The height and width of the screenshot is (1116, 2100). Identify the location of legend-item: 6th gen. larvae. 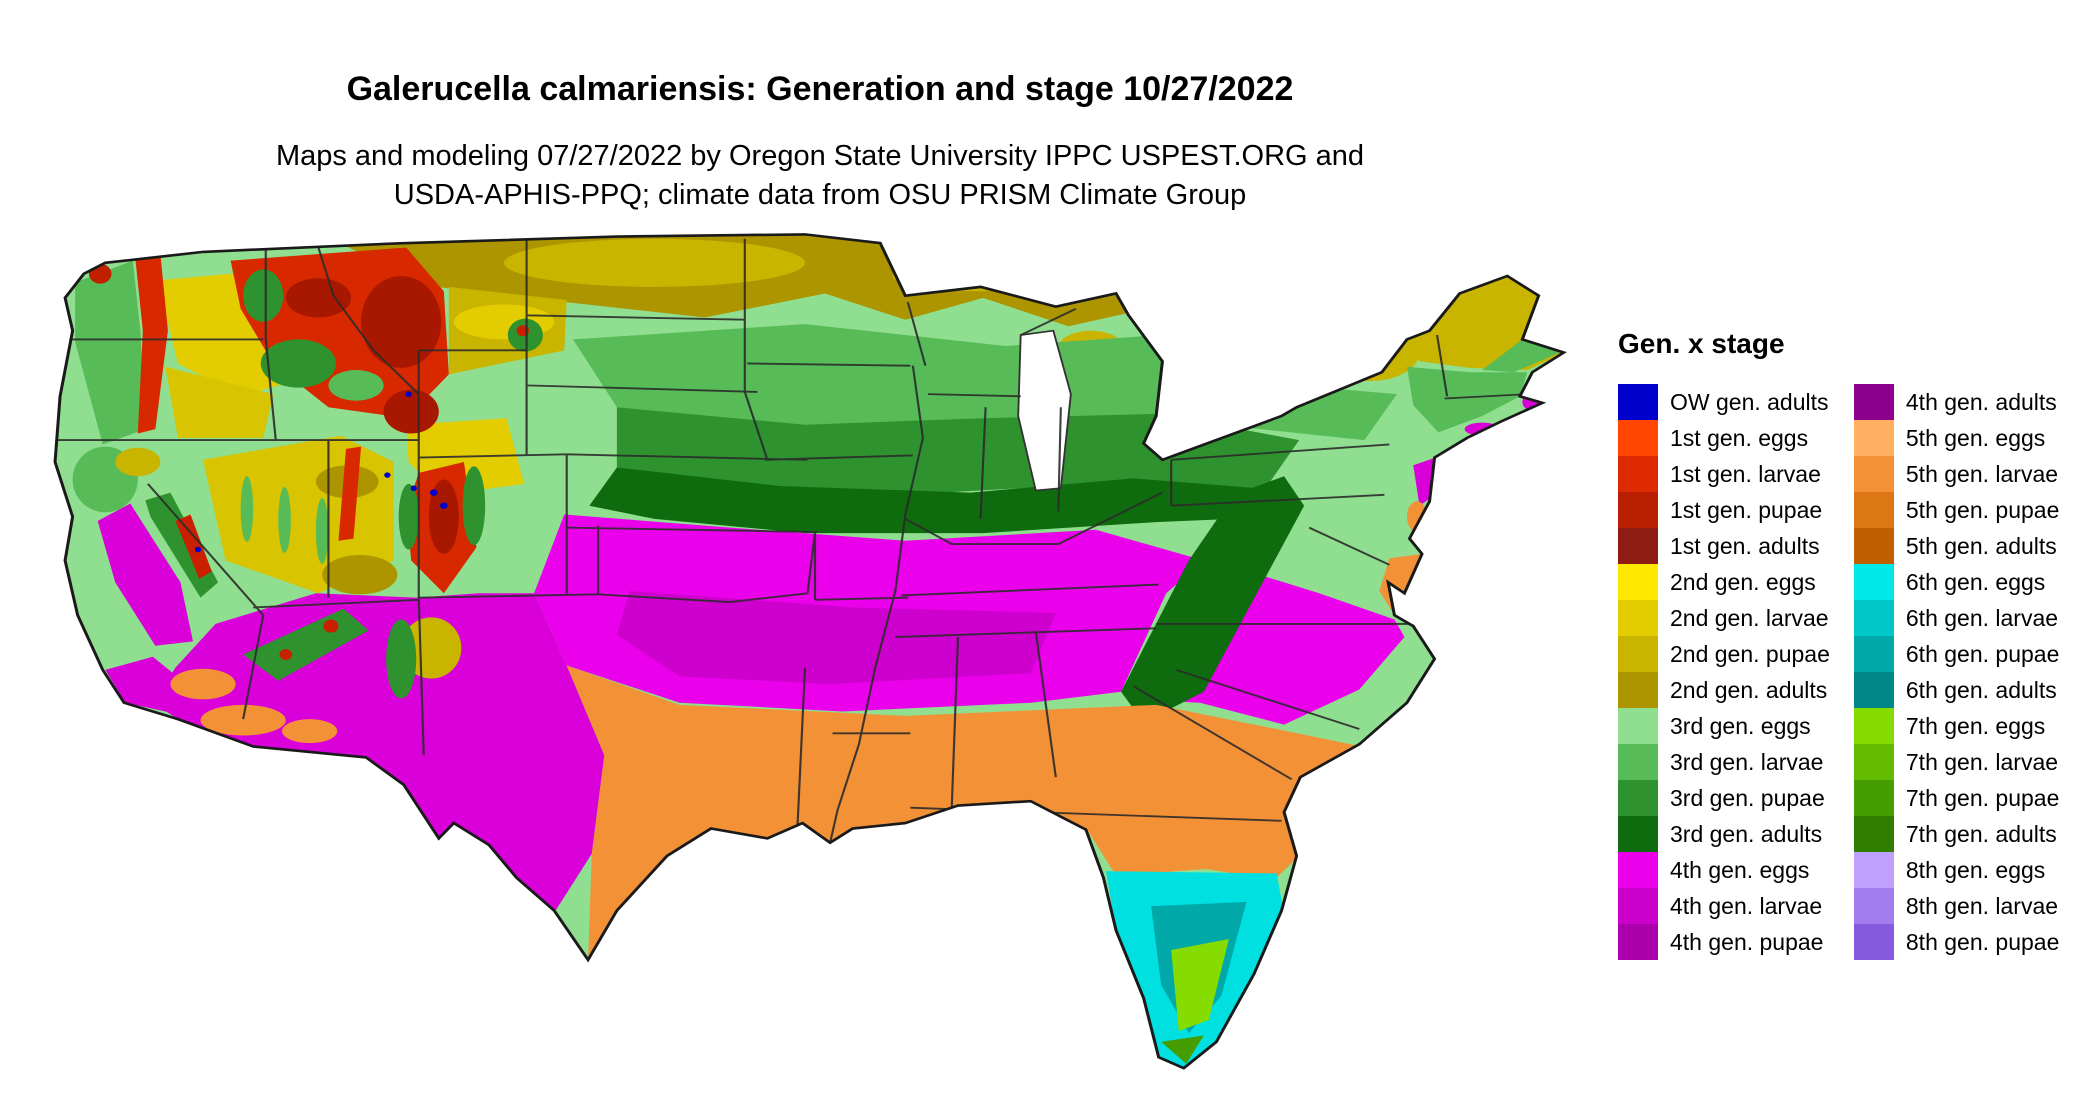
(1956, 618).